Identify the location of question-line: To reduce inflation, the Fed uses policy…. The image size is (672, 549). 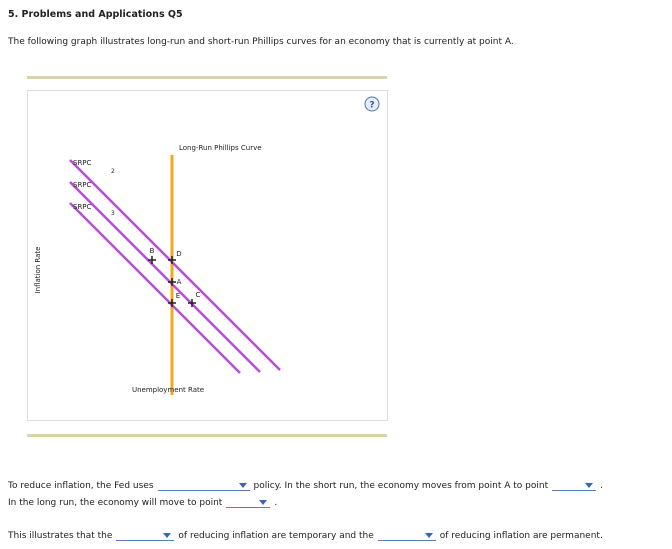
(305, 485).